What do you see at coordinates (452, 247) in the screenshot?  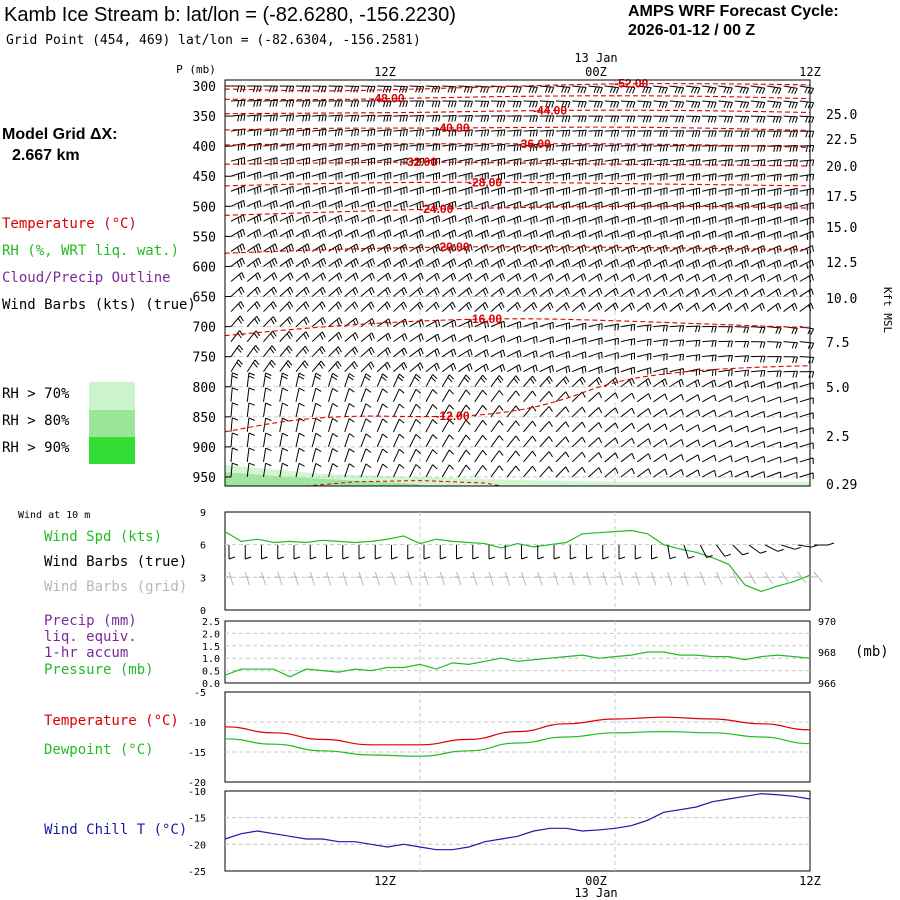 I see `temp-contour-label--20.00: -20.00` at bounding box center [452, 247].